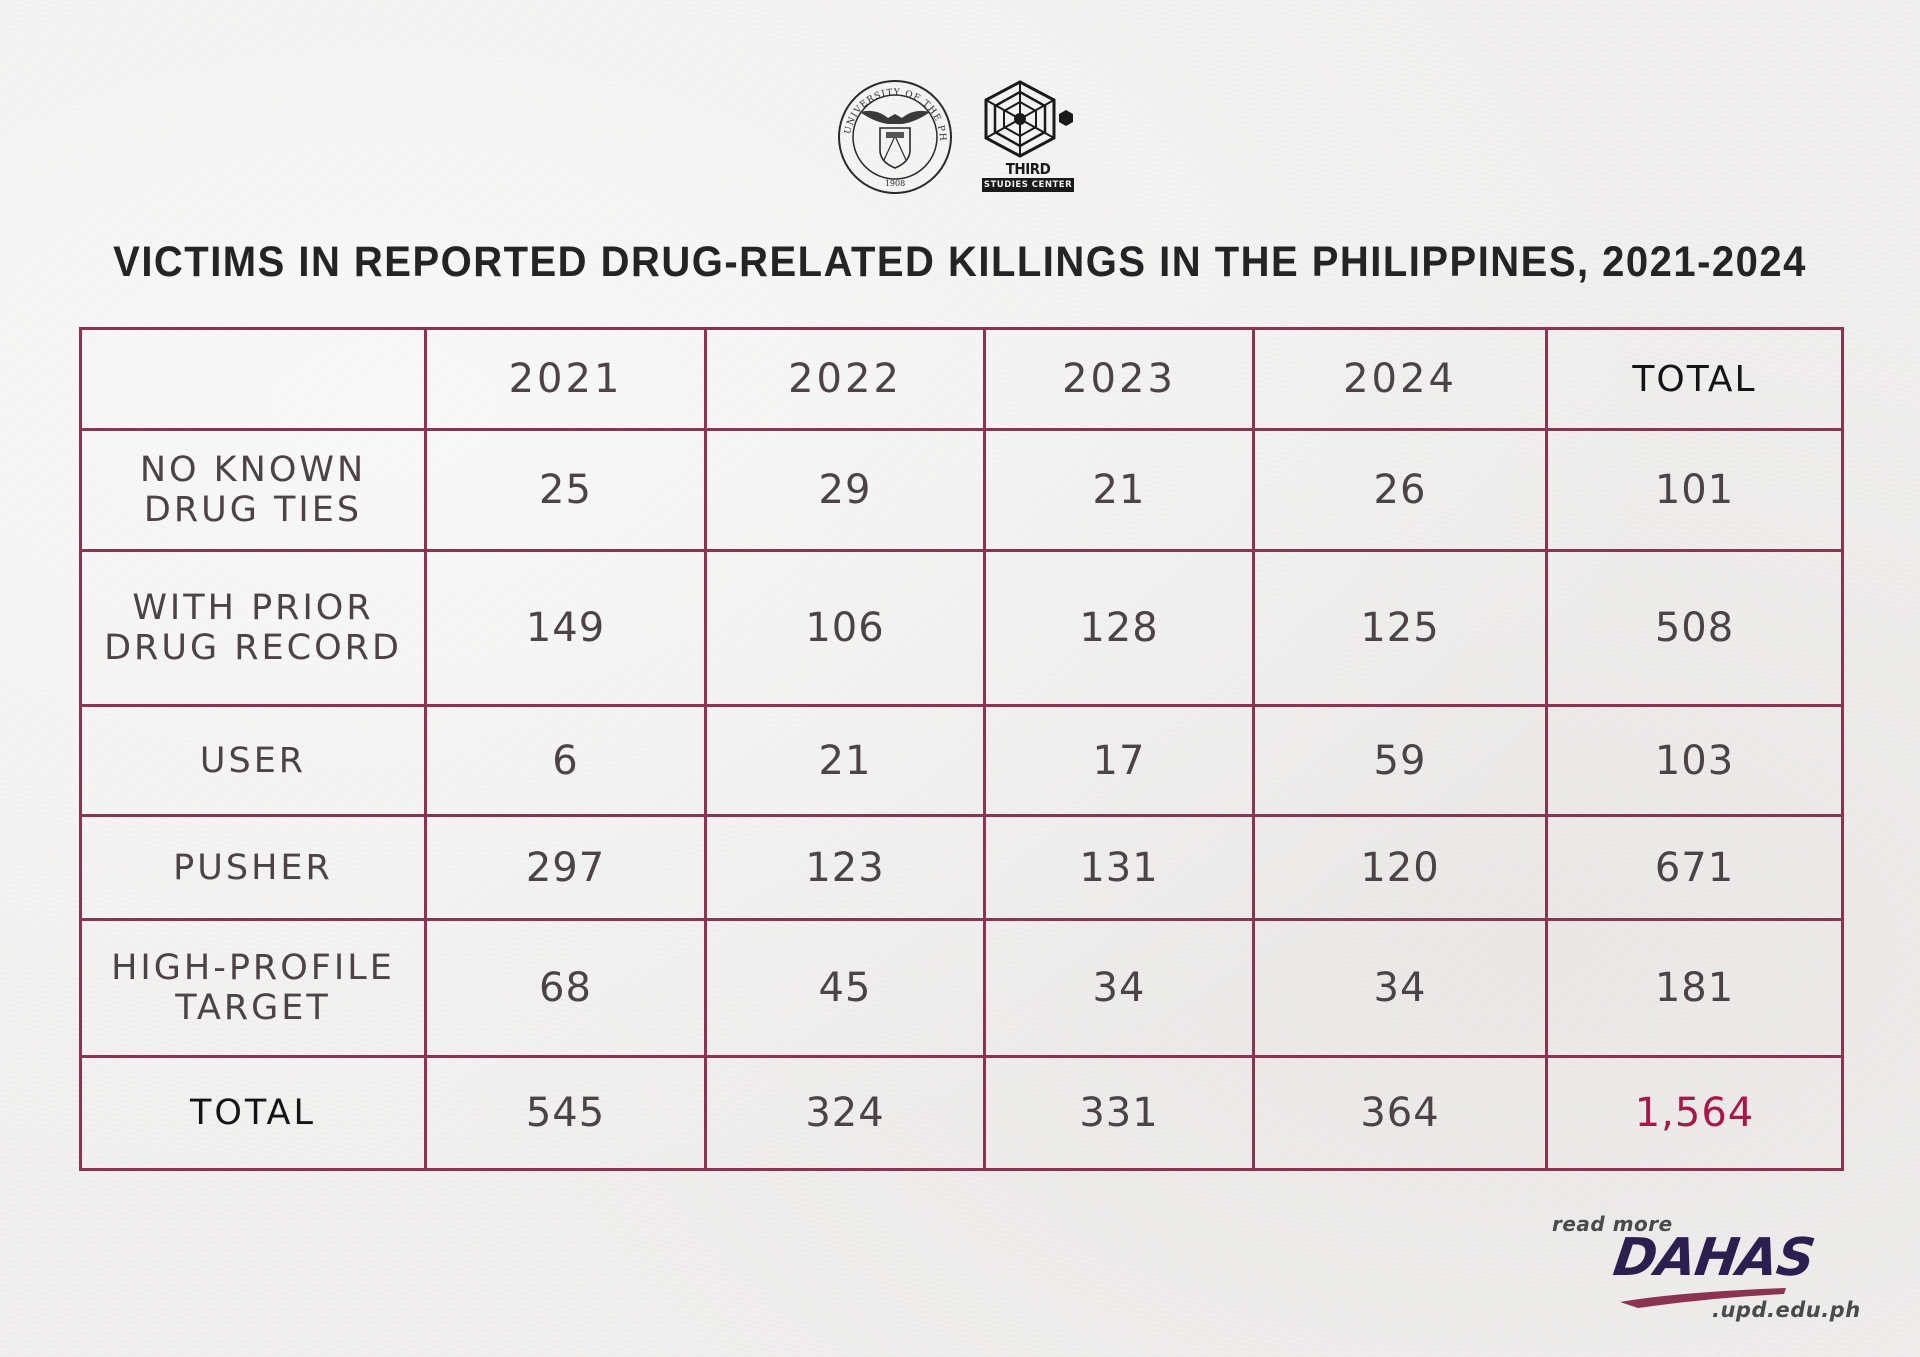  What do you see at coordinates (845, 1113) in the screenshot?
I see `cell-column-total: 324` at bounding box center [845, 1113].